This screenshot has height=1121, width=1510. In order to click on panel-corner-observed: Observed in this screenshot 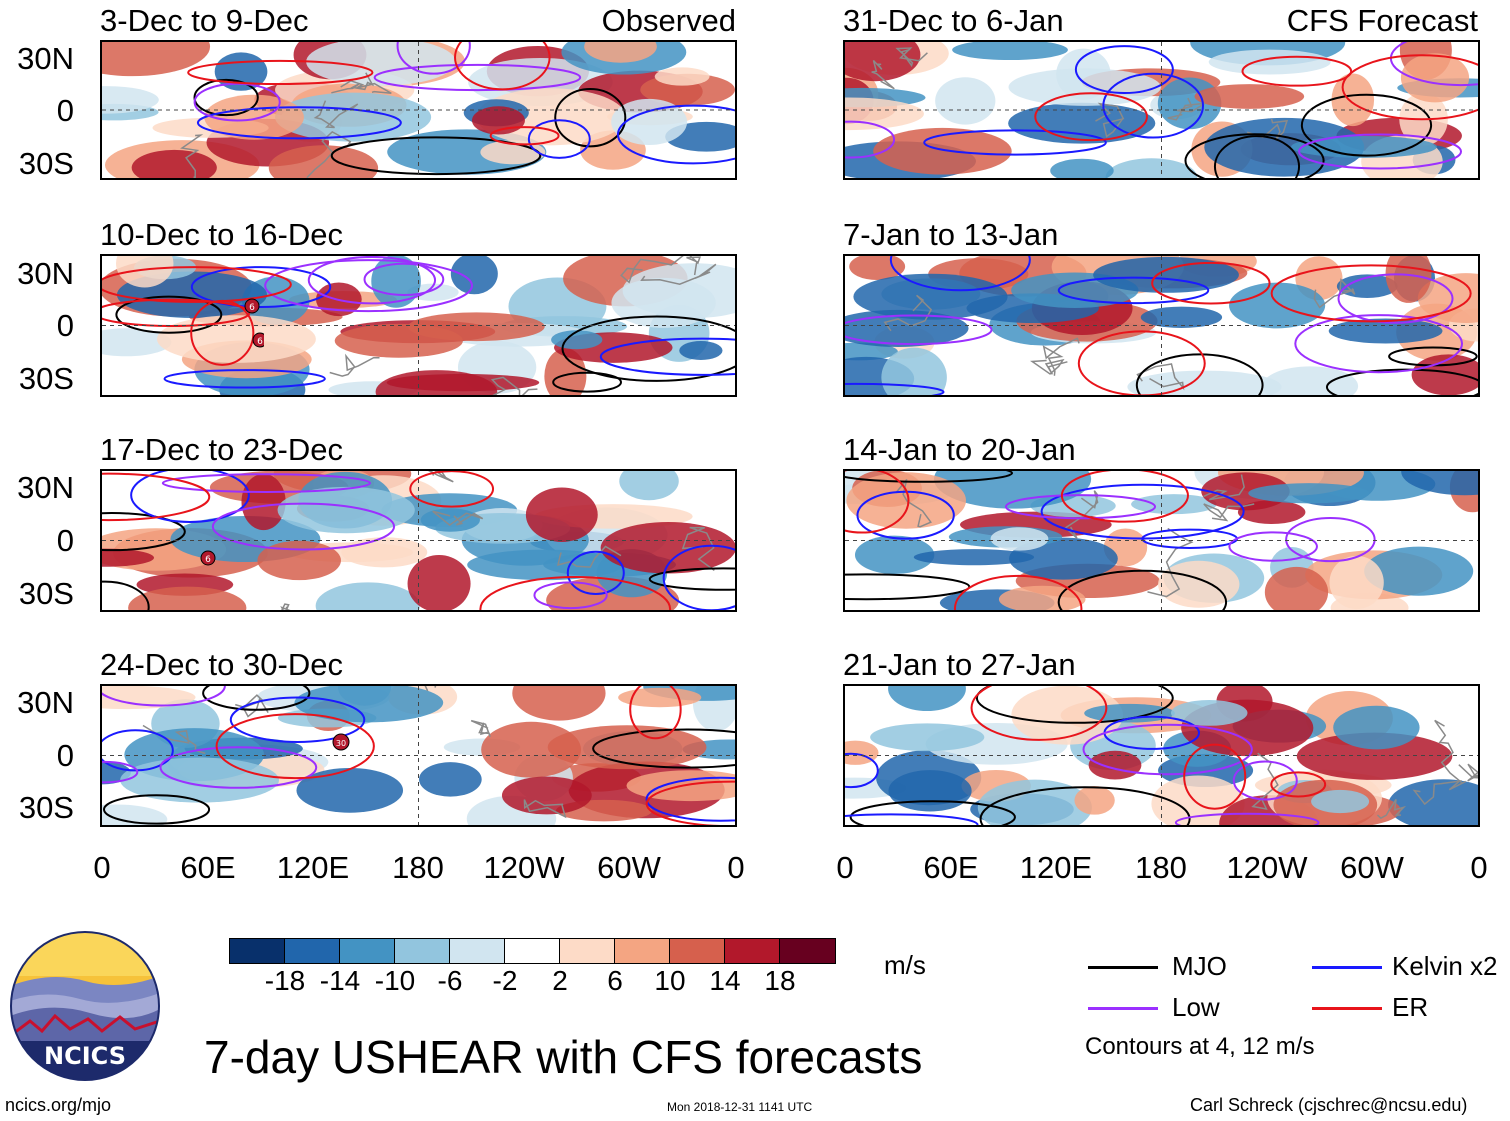, I will do `click(668, 20)`.